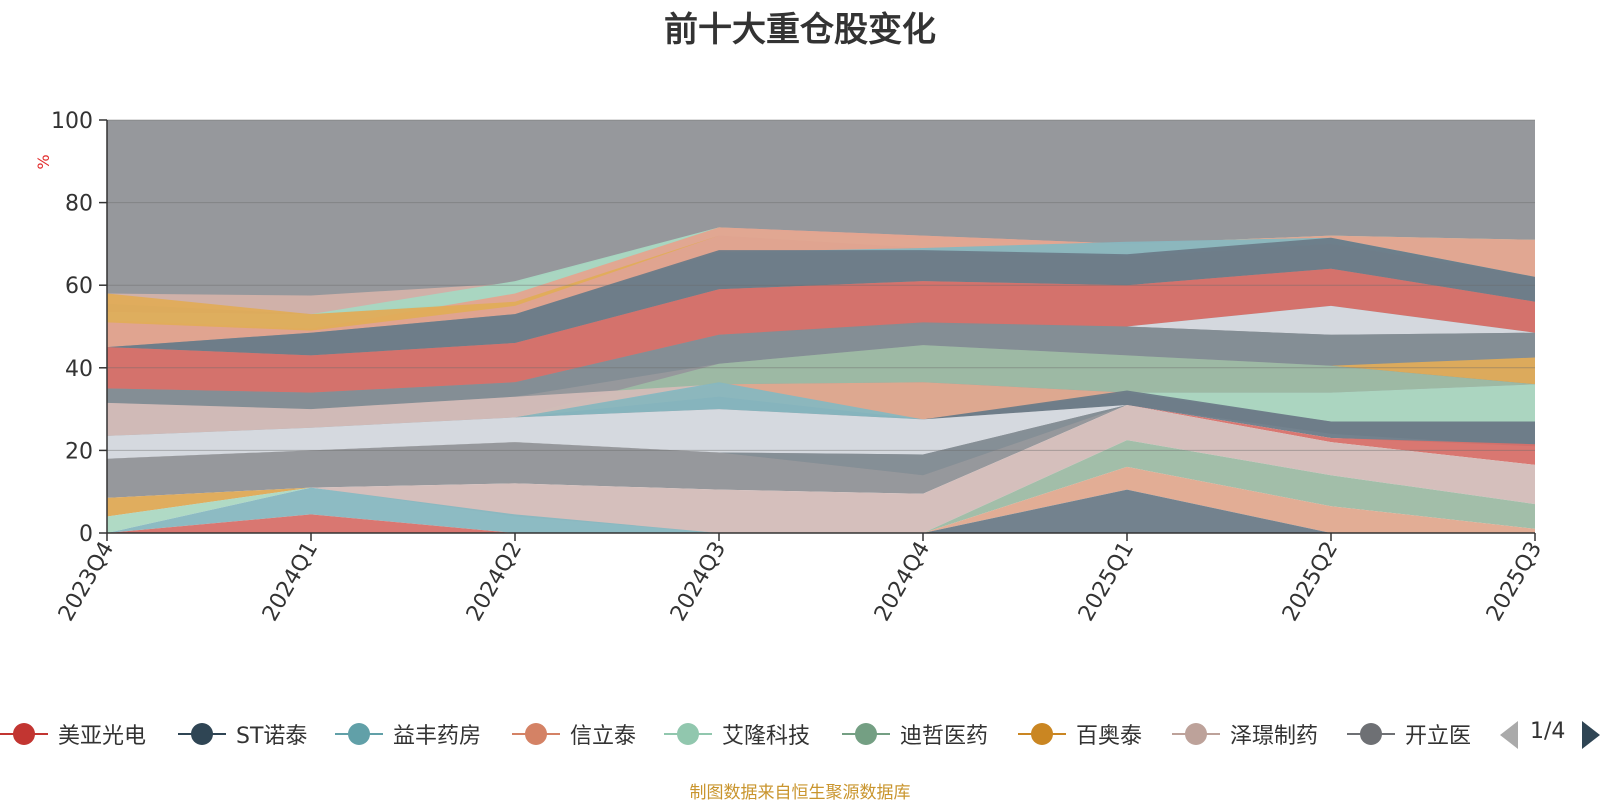 The image size is (1600, 803). What do you see at coordinates (1591, 735) in the screenshot?
I see `legend-next-icon` at bounding box center [1591, 735].